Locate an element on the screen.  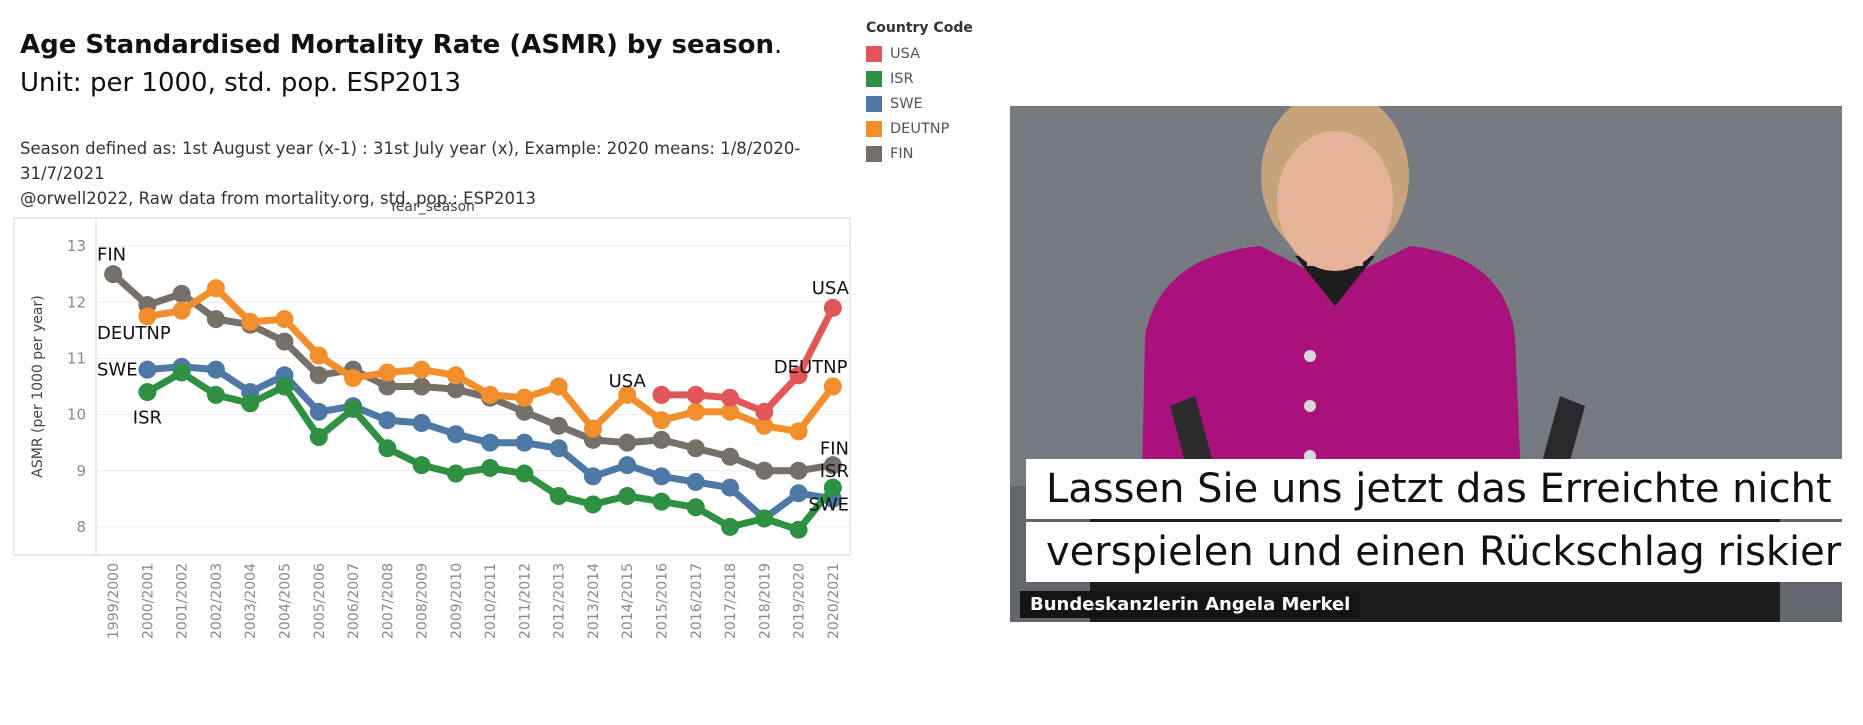
y-tick-label: 11 is located at coordinates (76, 358).